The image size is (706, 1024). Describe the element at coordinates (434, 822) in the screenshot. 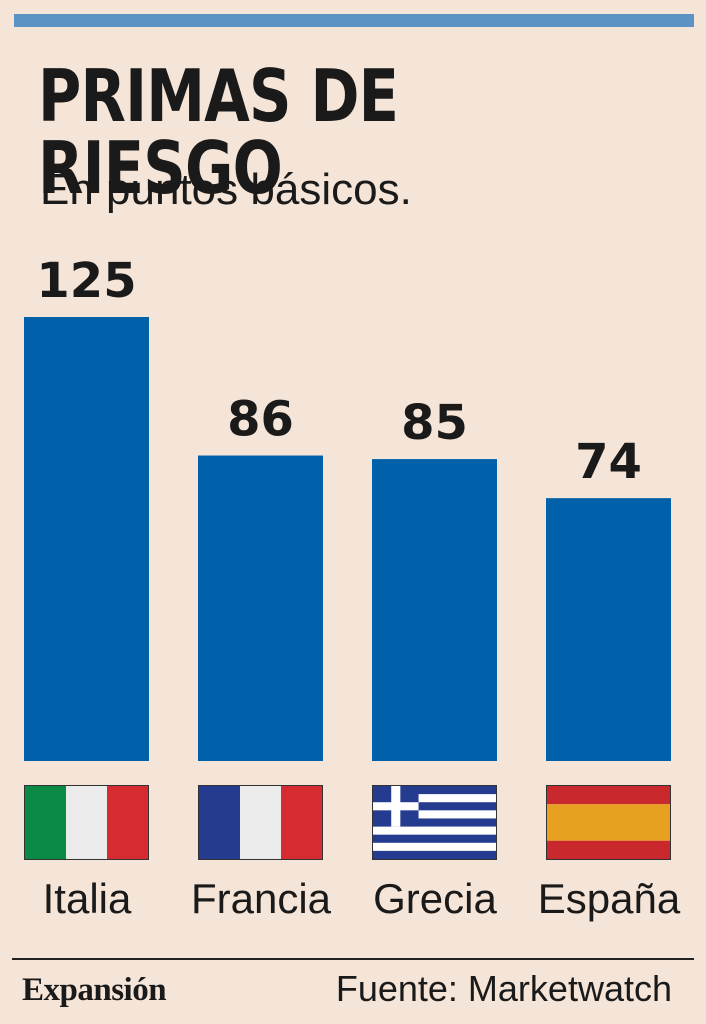

I see `greece-flag-icon` at that location.